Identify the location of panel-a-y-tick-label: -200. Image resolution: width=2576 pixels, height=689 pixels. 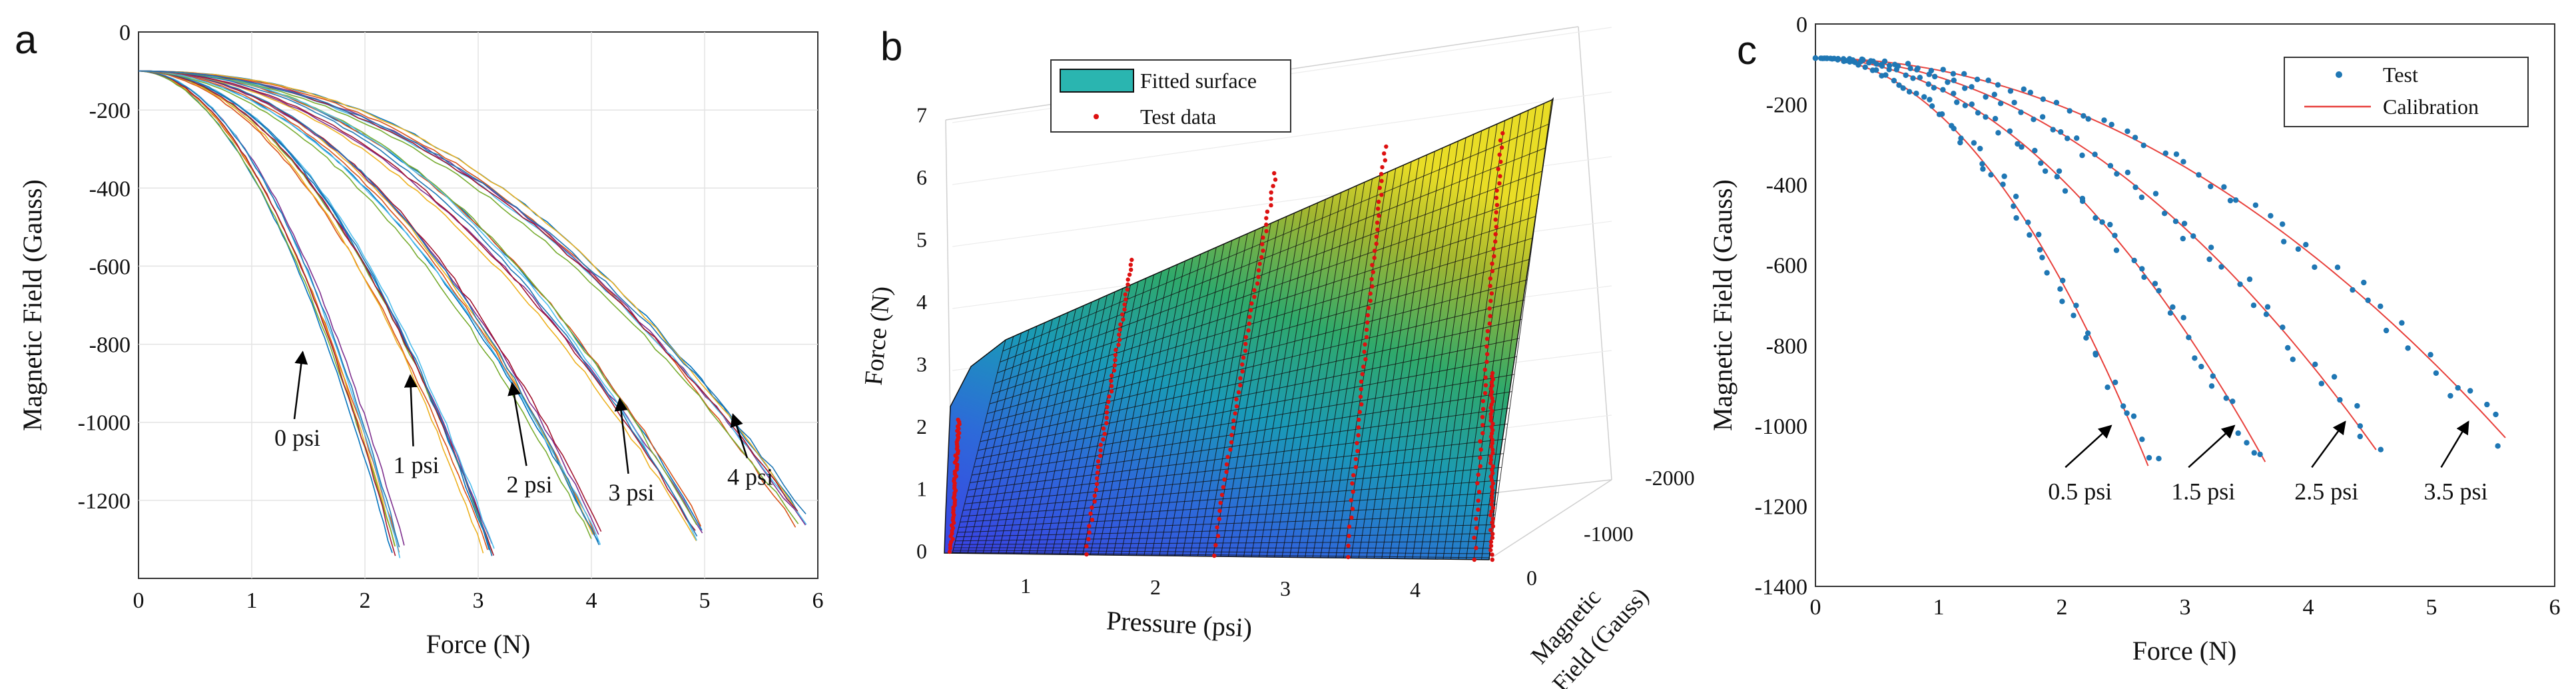
(110, 111).